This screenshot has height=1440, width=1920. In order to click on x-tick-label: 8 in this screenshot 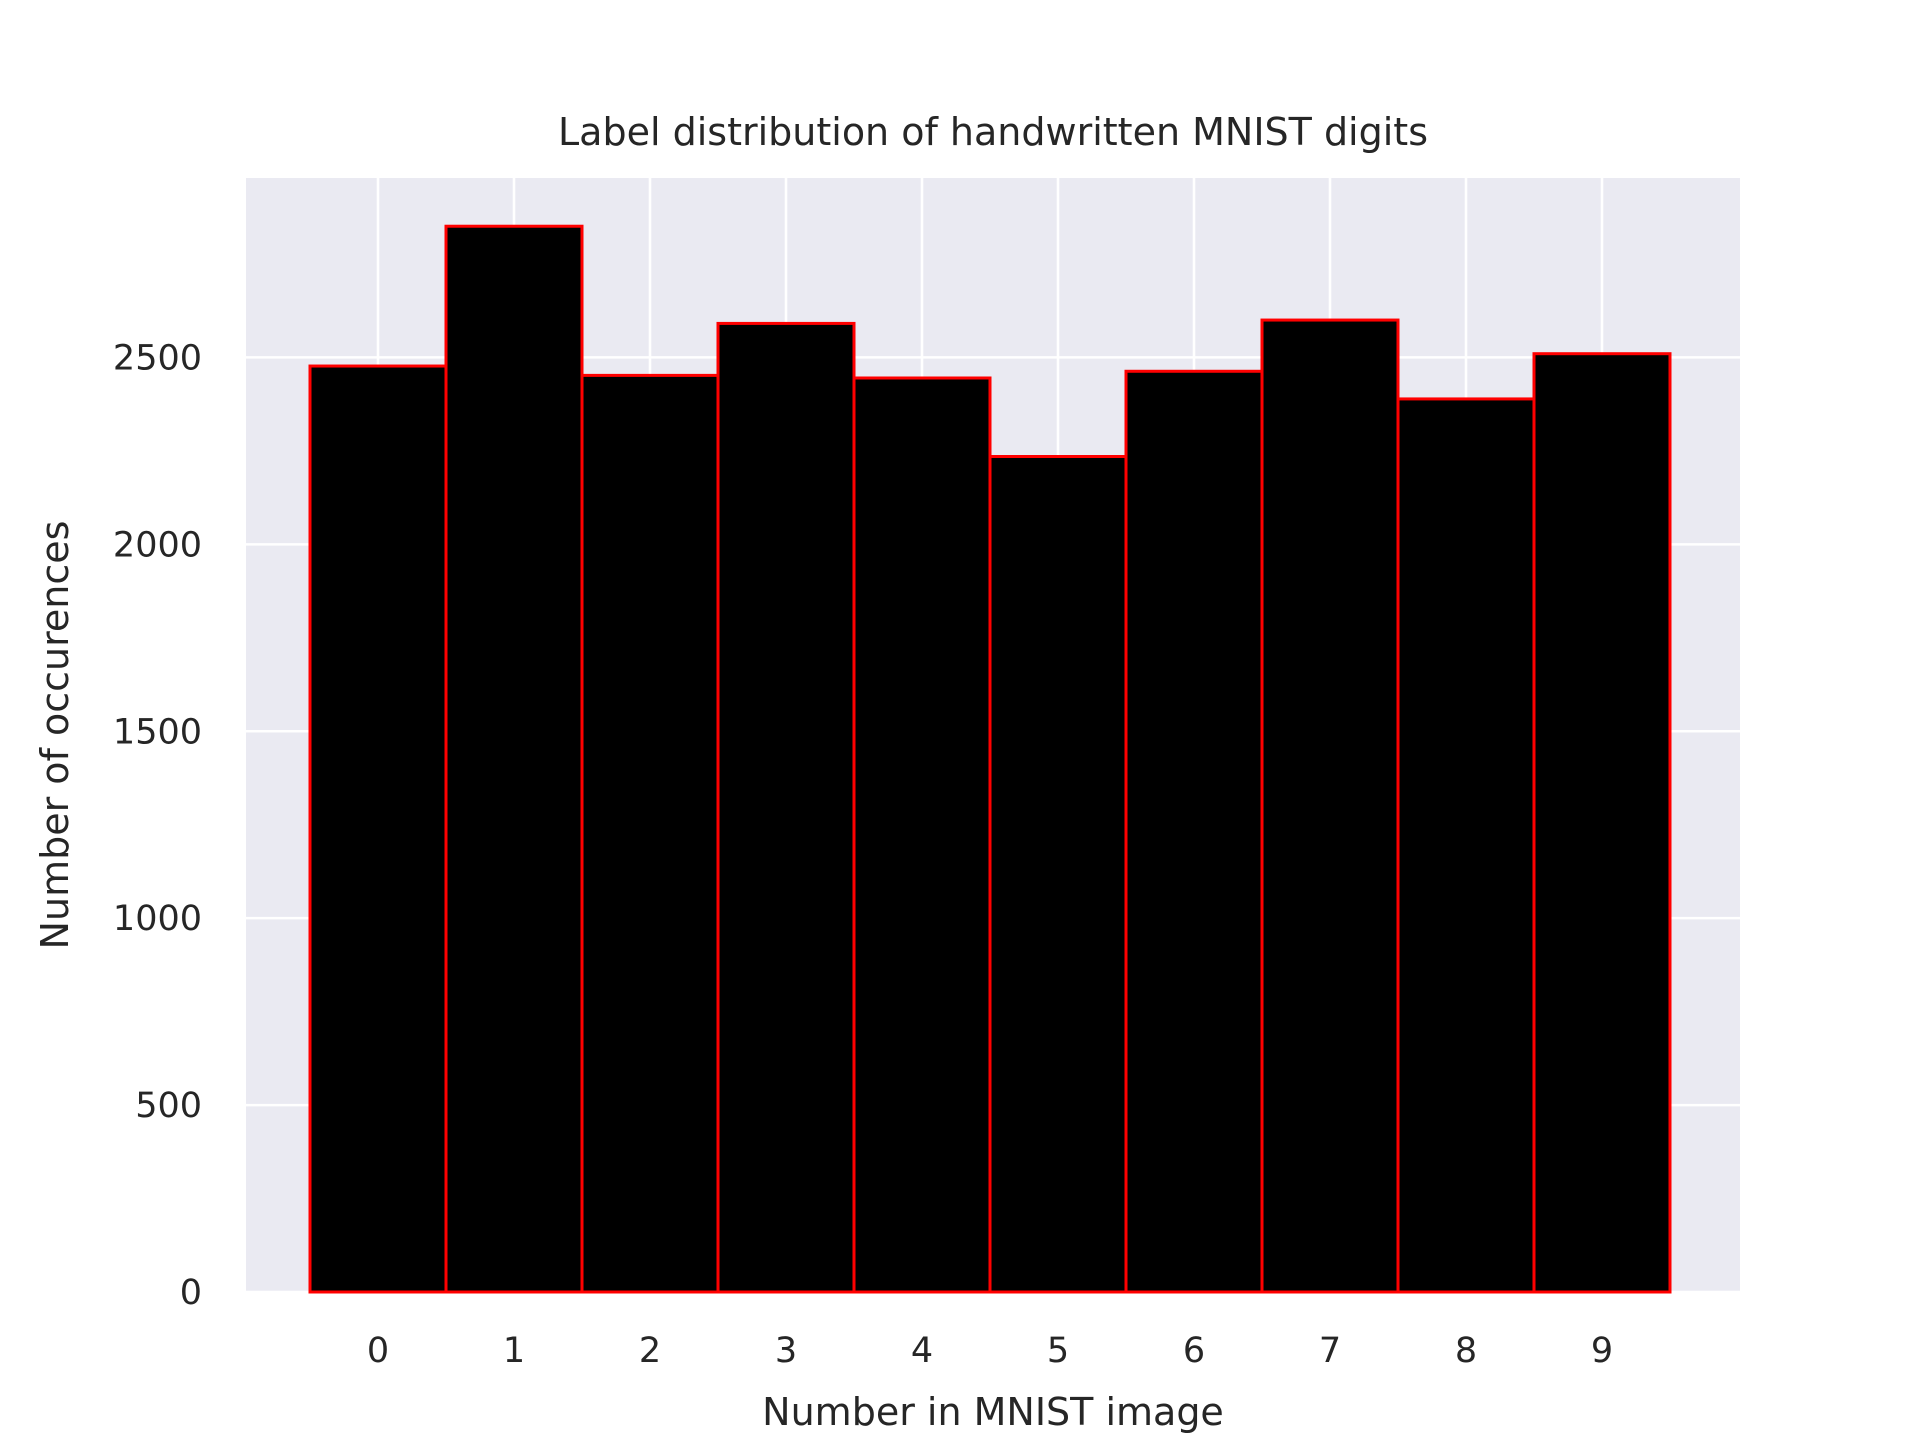, I will do `click(1466, 1351)`.